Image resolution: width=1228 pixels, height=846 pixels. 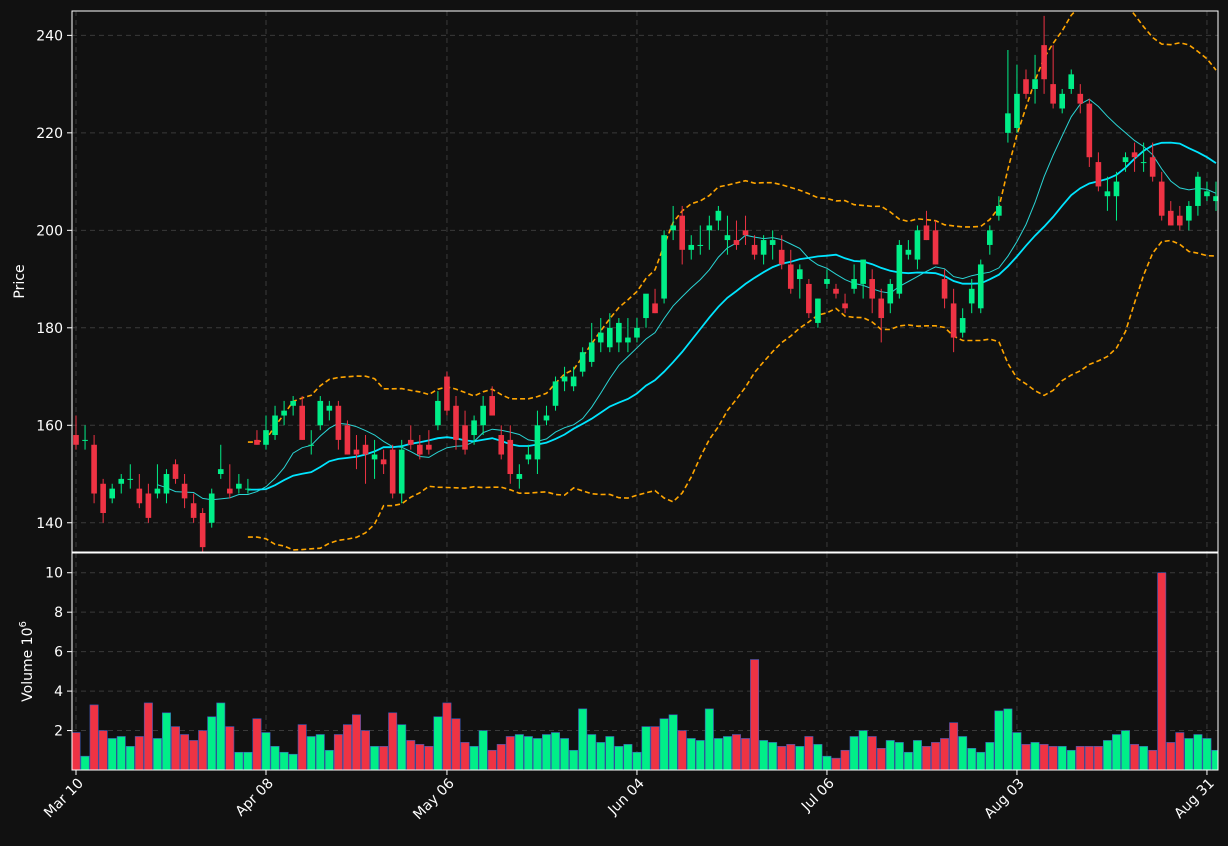 What do you see at coordinates (1004, 799) in the screenshot?
I see `x-tick-label: Aug 03` at bounding box center [1004, 799].